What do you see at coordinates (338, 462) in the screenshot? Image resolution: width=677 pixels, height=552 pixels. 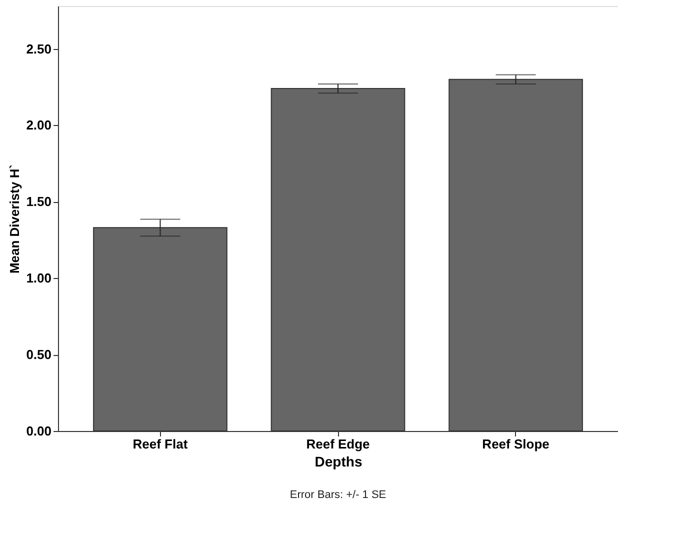 I see `x-axis-title: Depths` at bounding box center [338, 462].